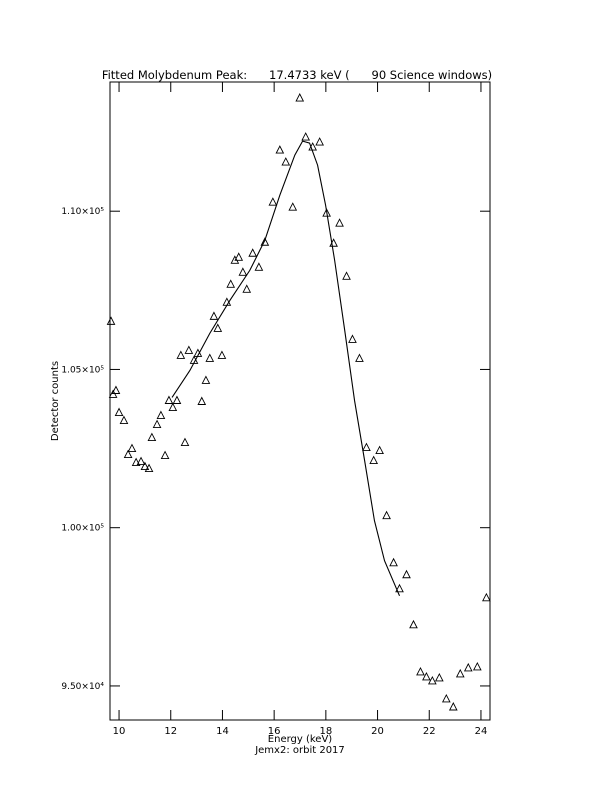  I want to click on x-tick-label: 12, so click(170, 731).